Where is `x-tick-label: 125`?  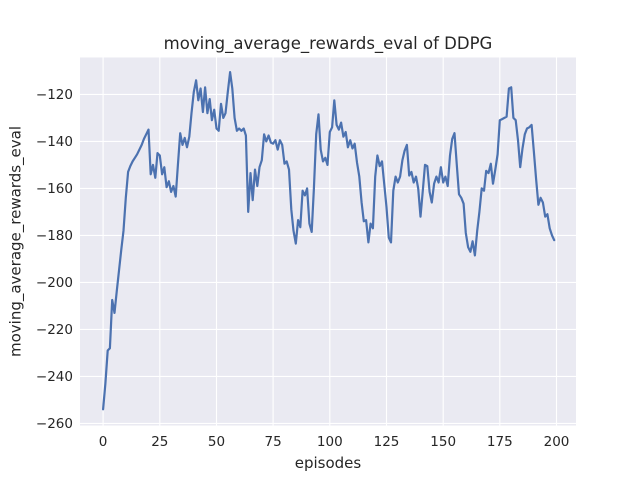 x-tick-label: 125 is located at coordinates (387, 442).